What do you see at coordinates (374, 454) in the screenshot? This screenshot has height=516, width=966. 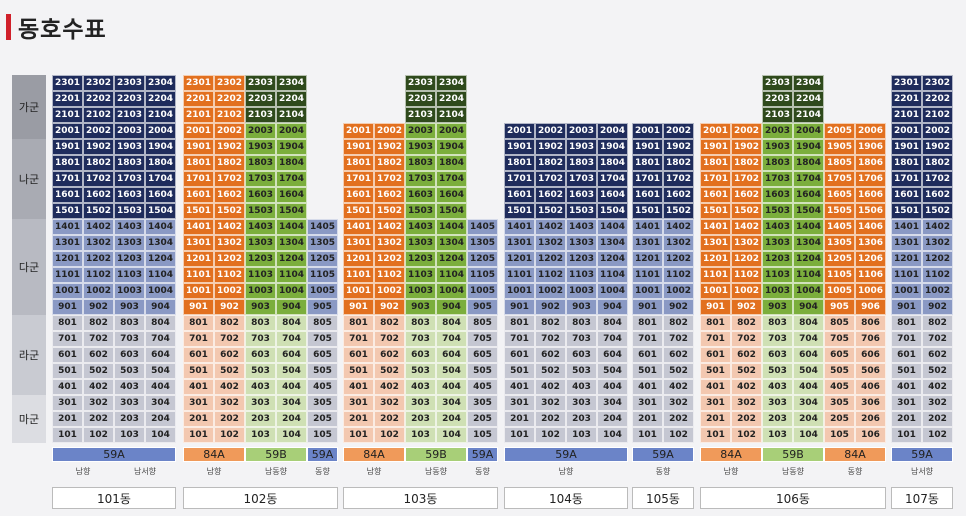 I see `unit-type-label: 84A` at bounding box center [374, 454].